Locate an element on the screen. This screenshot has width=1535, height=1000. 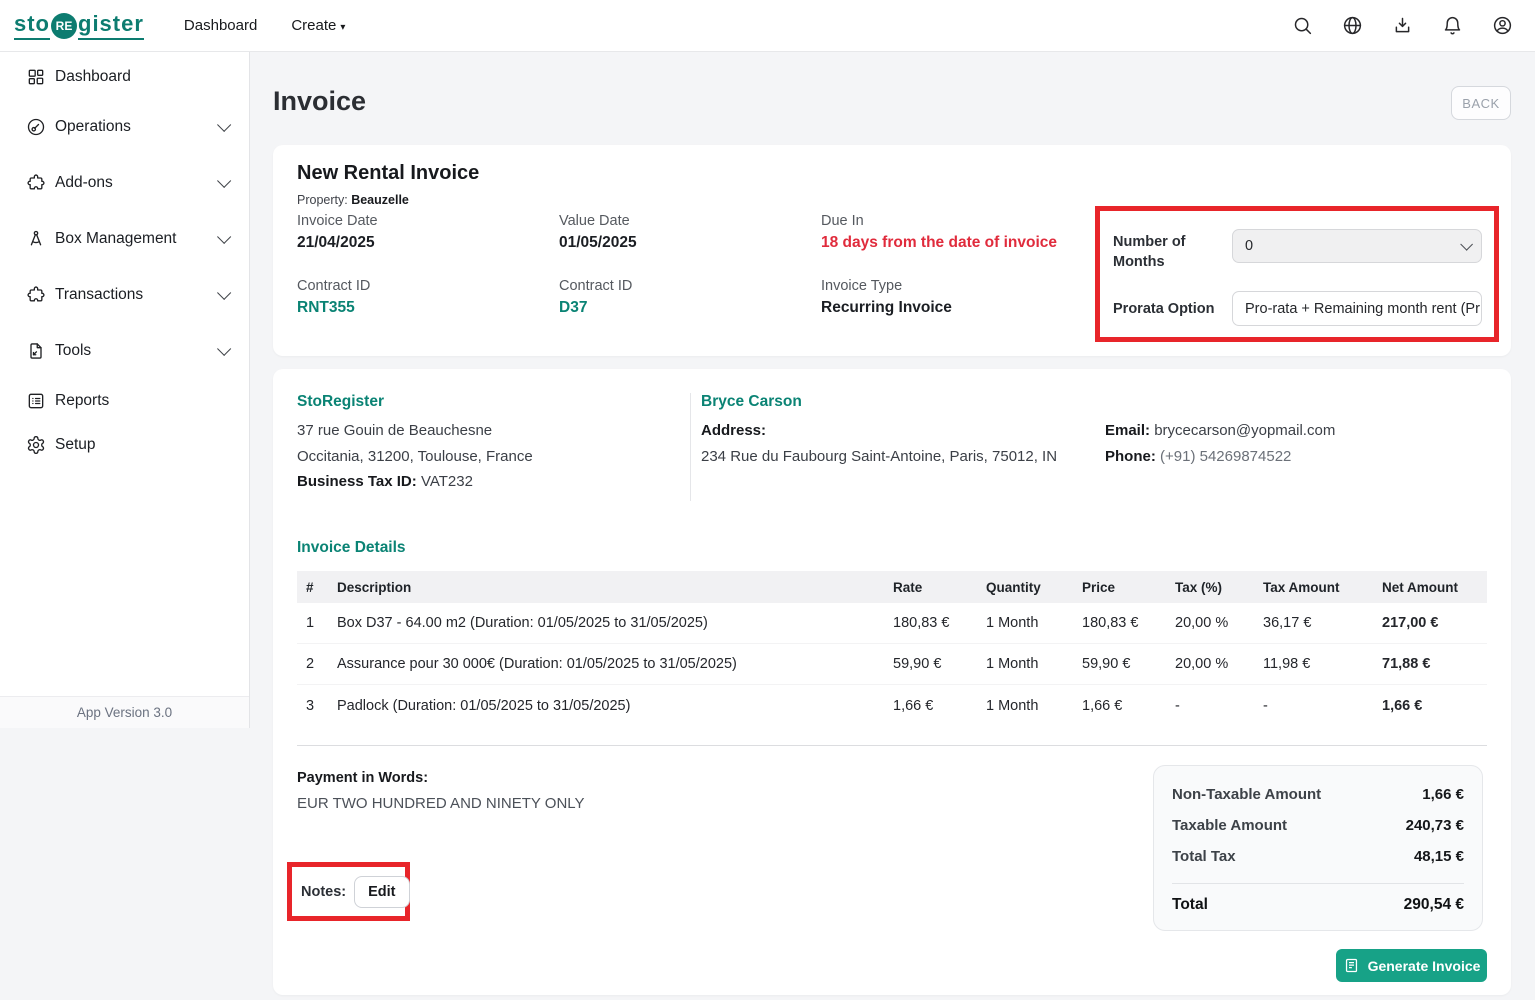
party-divider is located at coordinates (690, 447).